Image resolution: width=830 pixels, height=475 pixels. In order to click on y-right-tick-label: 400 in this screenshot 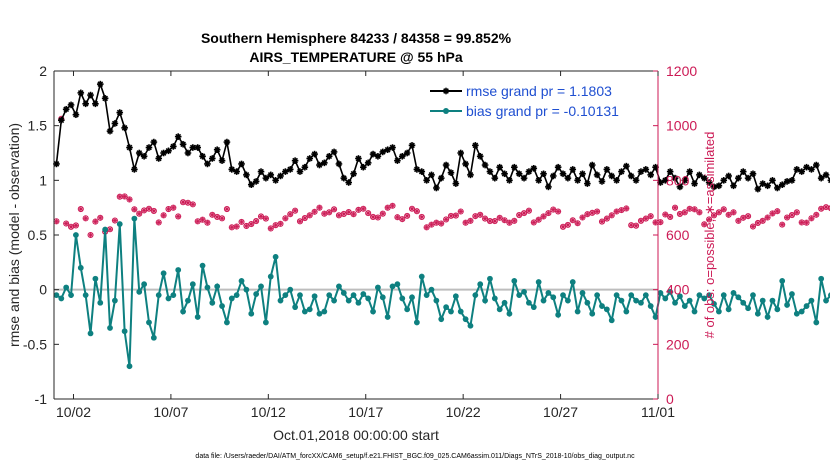, I will do `click(678, 290)`.